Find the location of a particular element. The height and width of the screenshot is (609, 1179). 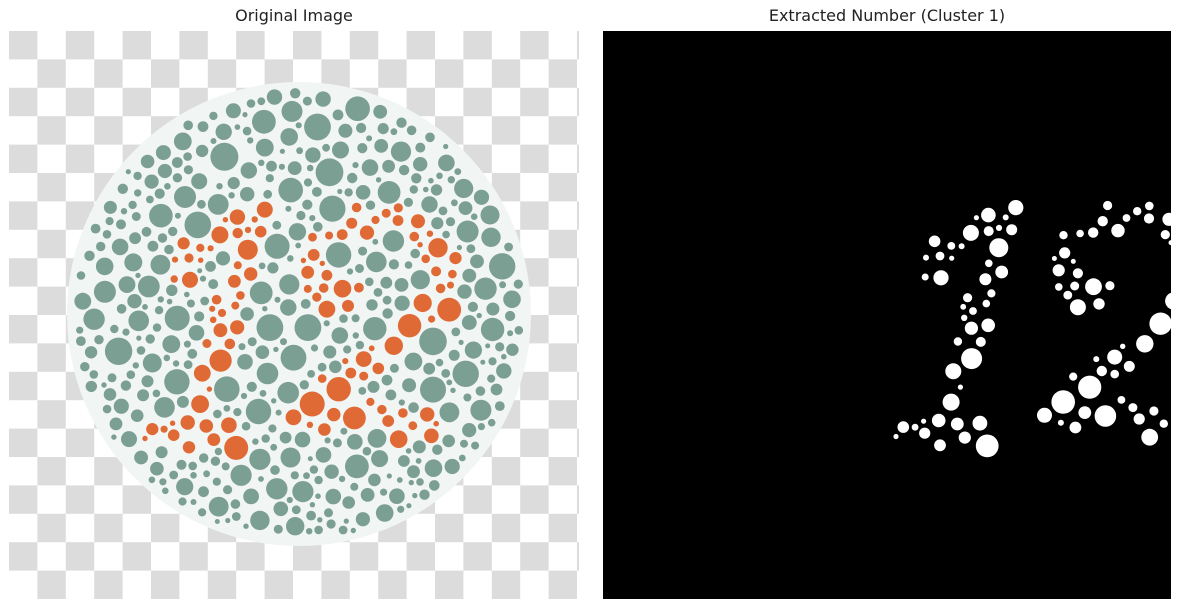

left-panel-title: Original Image is located at coordinates (294, 15).